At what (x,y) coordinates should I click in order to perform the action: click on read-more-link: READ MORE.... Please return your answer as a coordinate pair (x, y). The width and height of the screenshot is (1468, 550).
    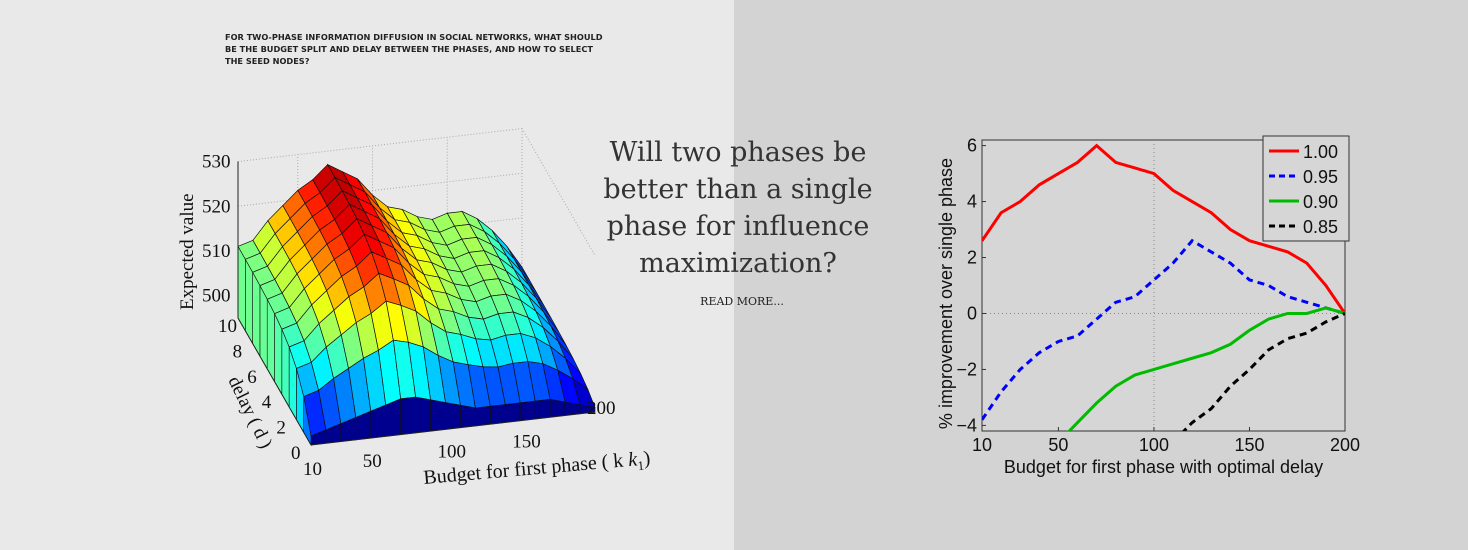
    Looking at the image, I should click on (742, 301).